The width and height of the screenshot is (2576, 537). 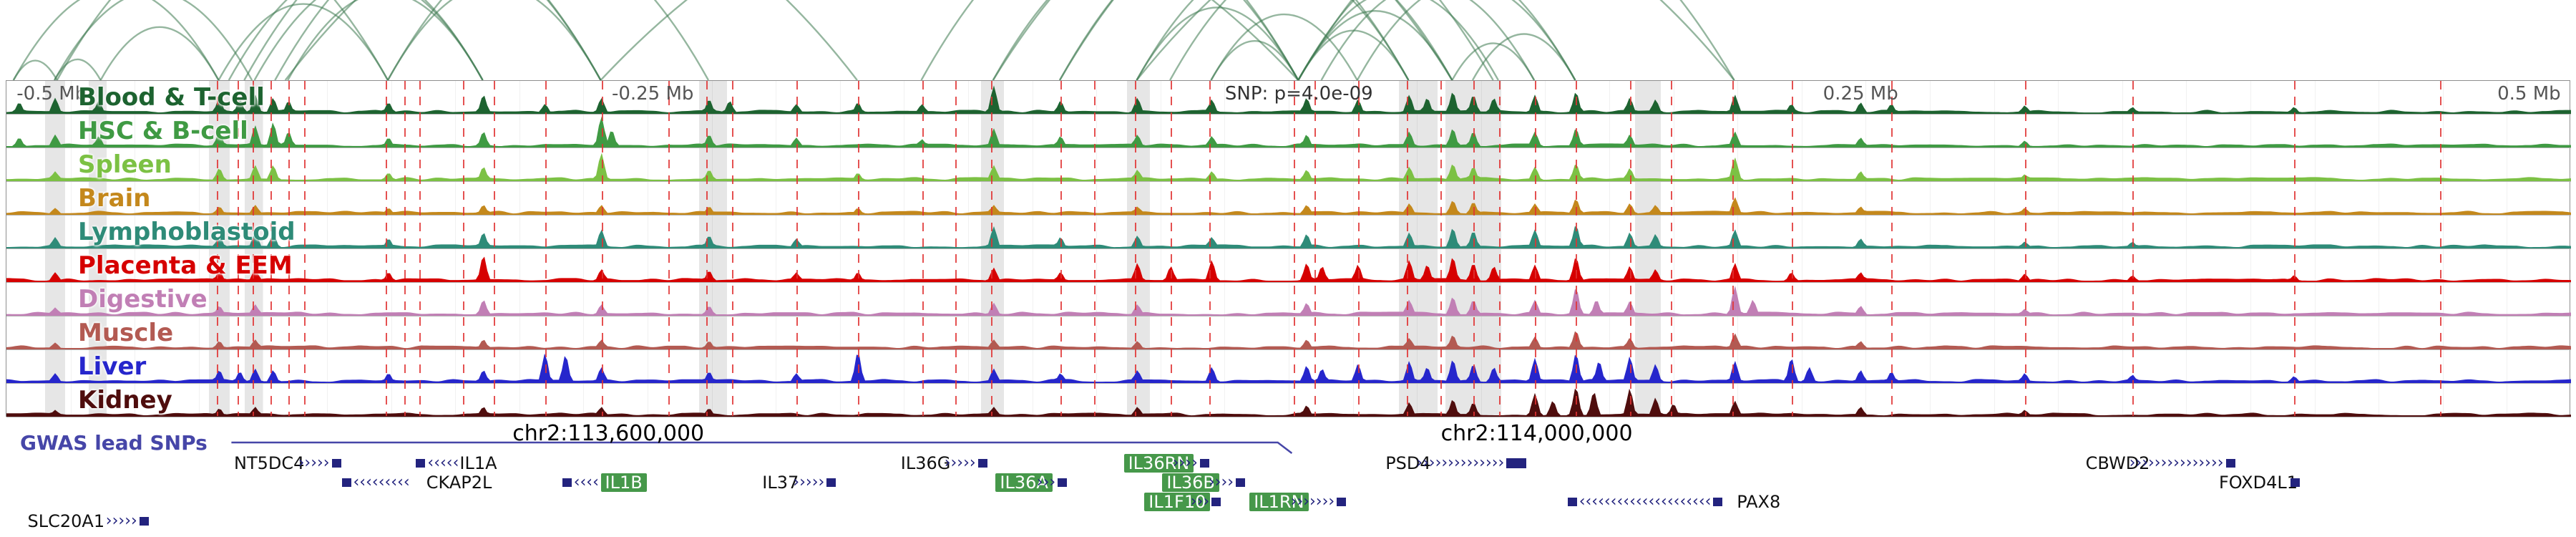 I want to click on gene-glyph: ››››, so click(x=1227, y=482).